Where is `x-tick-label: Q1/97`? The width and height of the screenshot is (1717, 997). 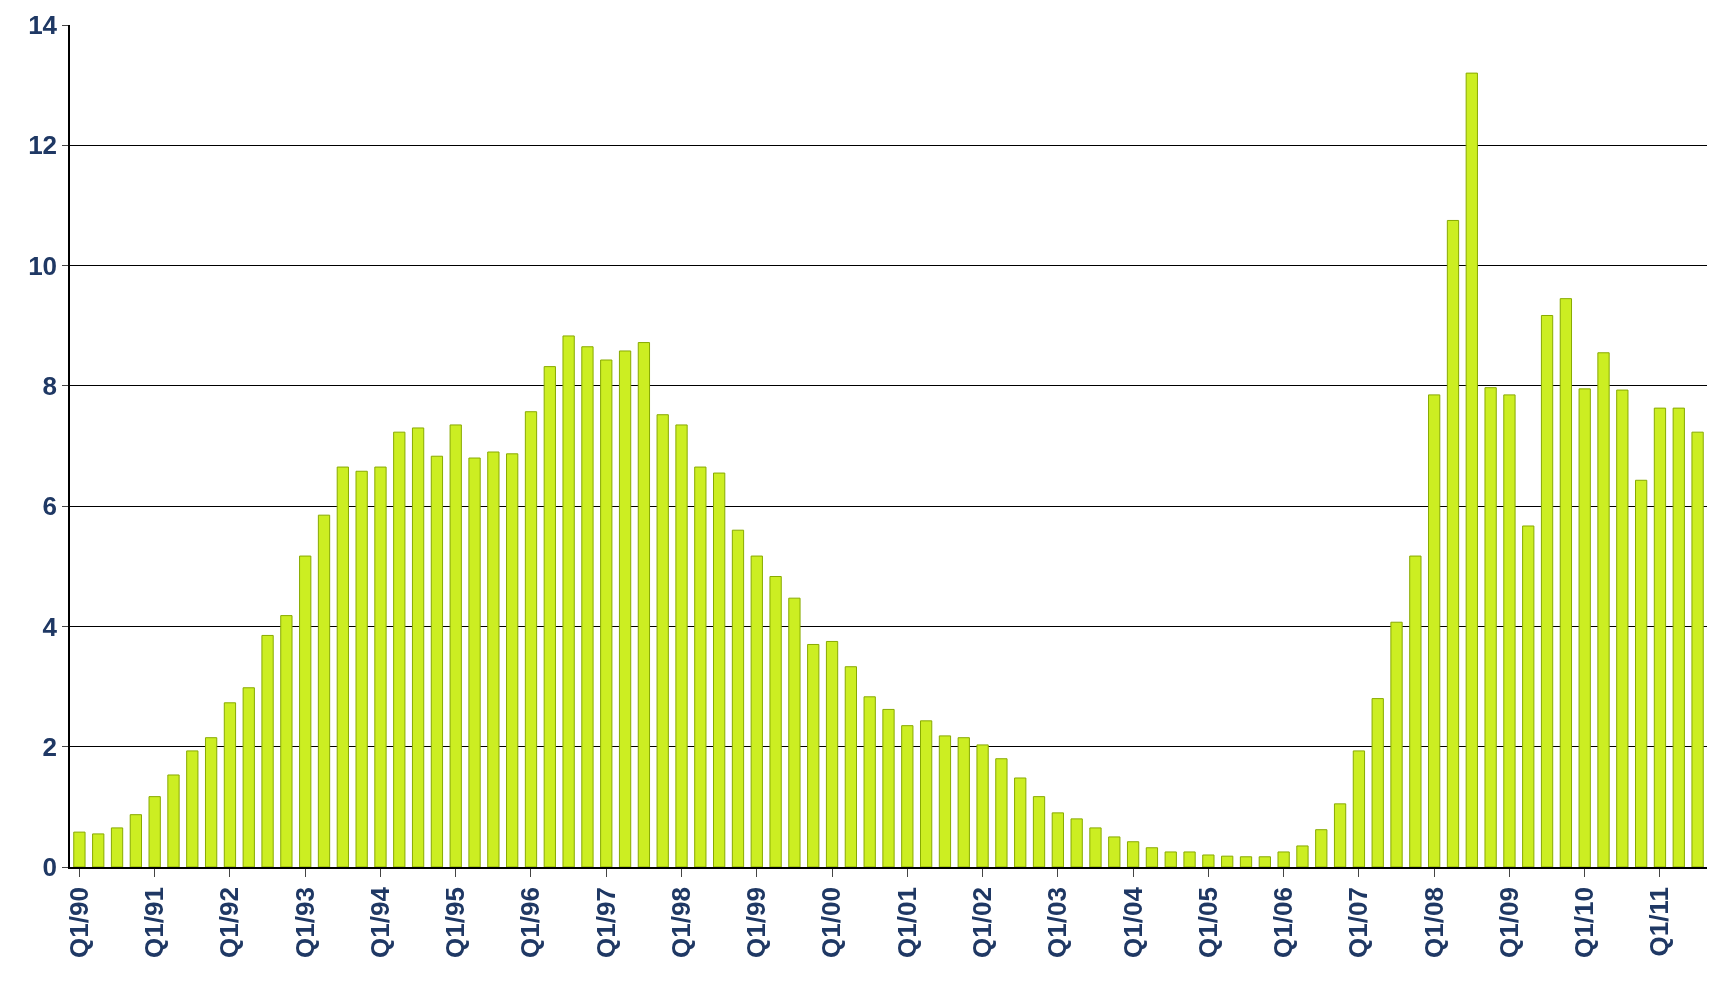 x-tick-label: Q1/97 is located at coordinates (605, 922).